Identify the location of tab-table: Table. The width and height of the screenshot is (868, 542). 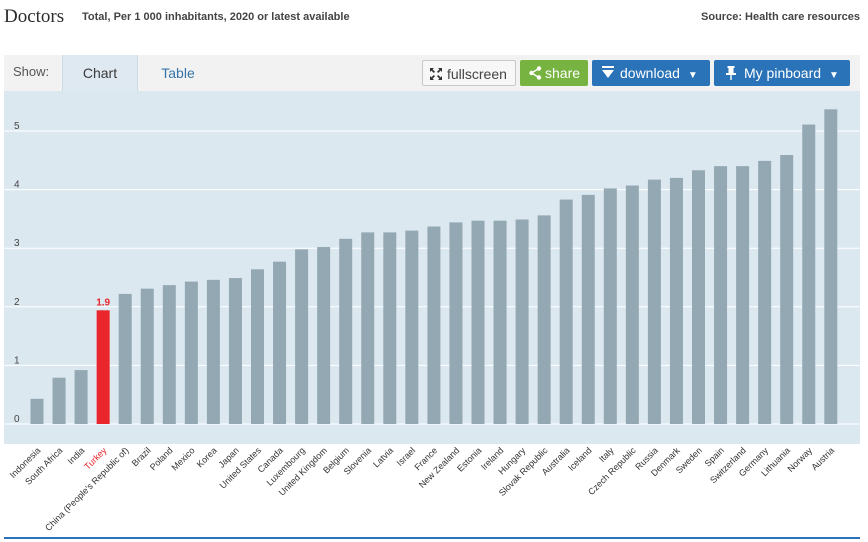
(178, 73).